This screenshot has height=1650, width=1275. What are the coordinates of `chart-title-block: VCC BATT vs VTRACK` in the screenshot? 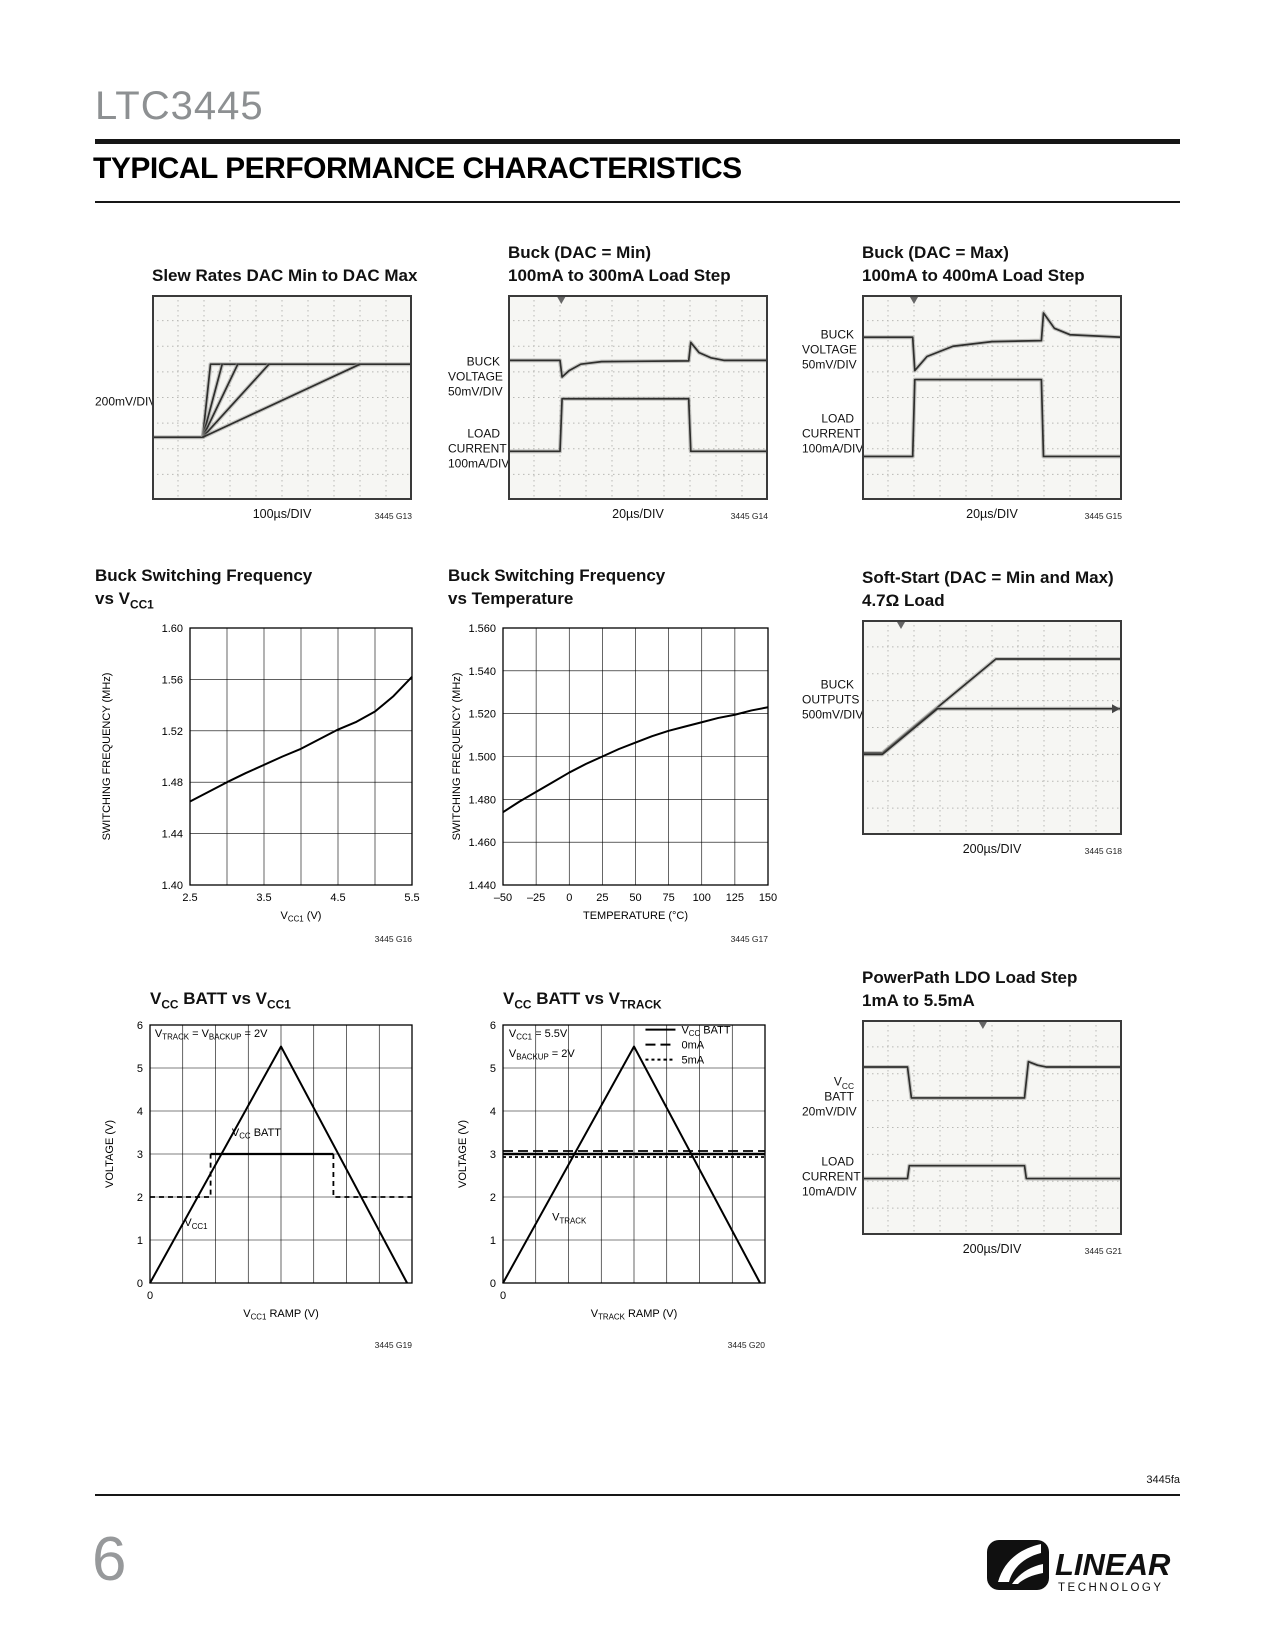 It's located at (634, 996).